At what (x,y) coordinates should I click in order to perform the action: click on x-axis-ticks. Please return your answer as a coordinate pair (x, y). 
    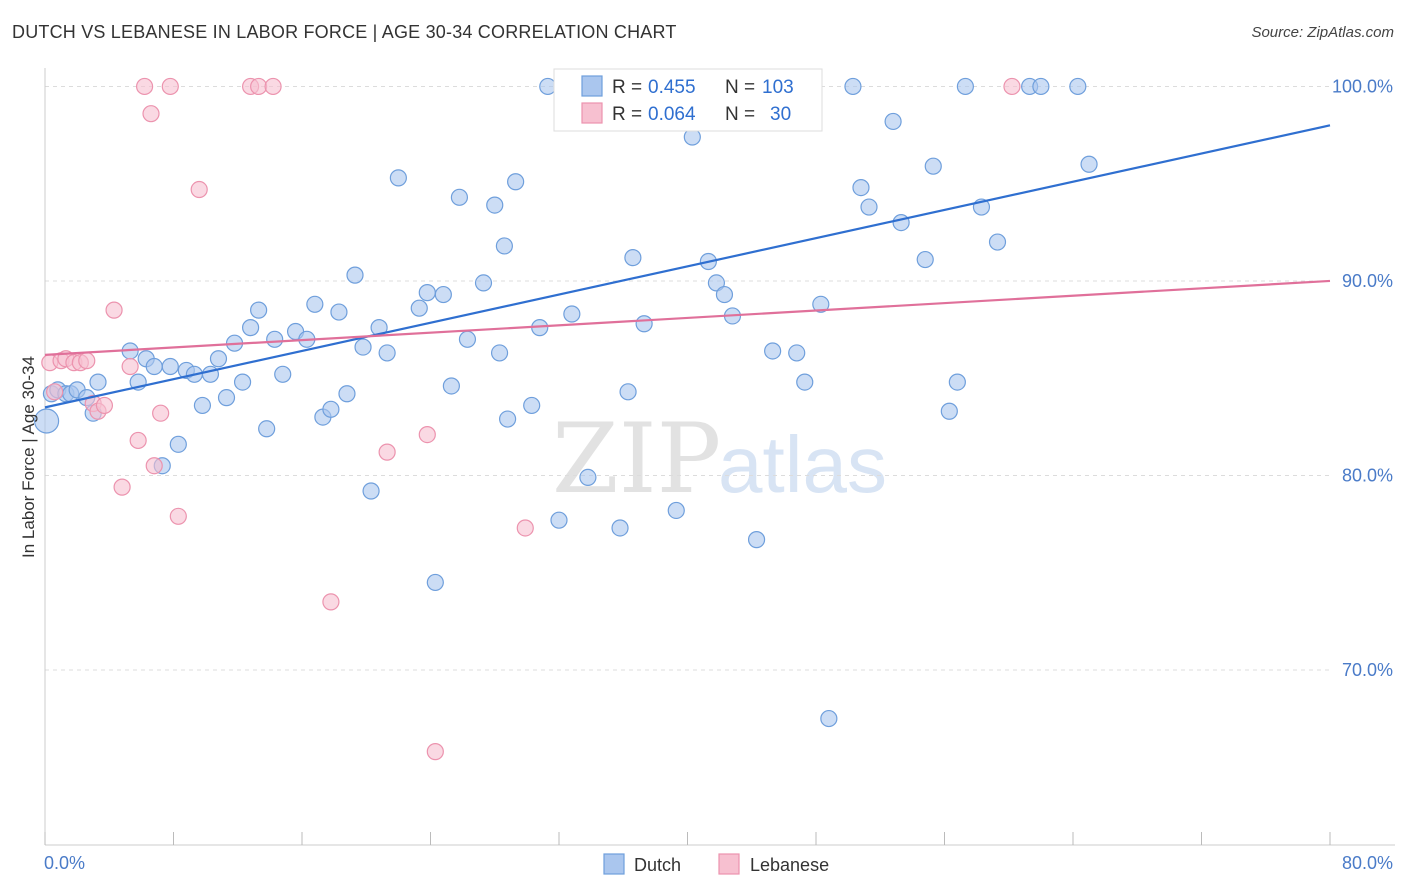
    Looking at the image, I should click on (687, 838).